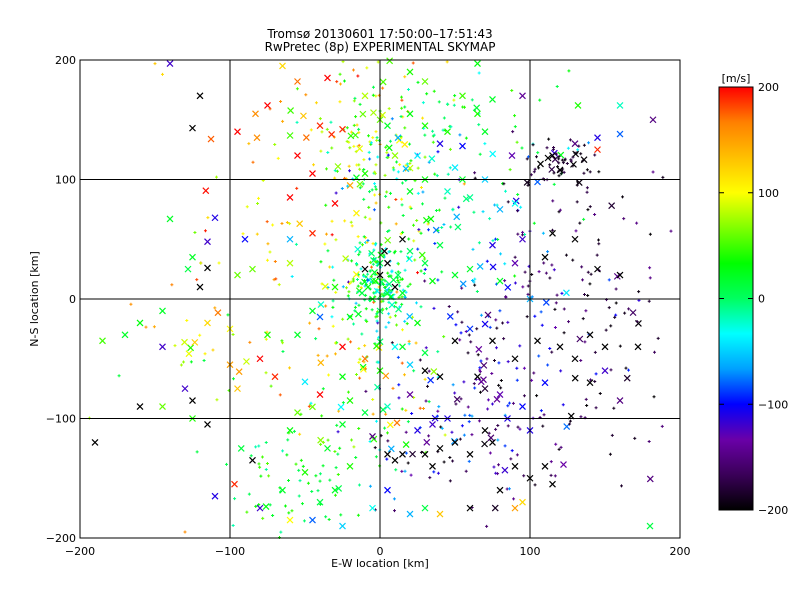  Describe the element at coordinates (680, 551) in the screenshot. I see `x-tick-label: 200` at that location.